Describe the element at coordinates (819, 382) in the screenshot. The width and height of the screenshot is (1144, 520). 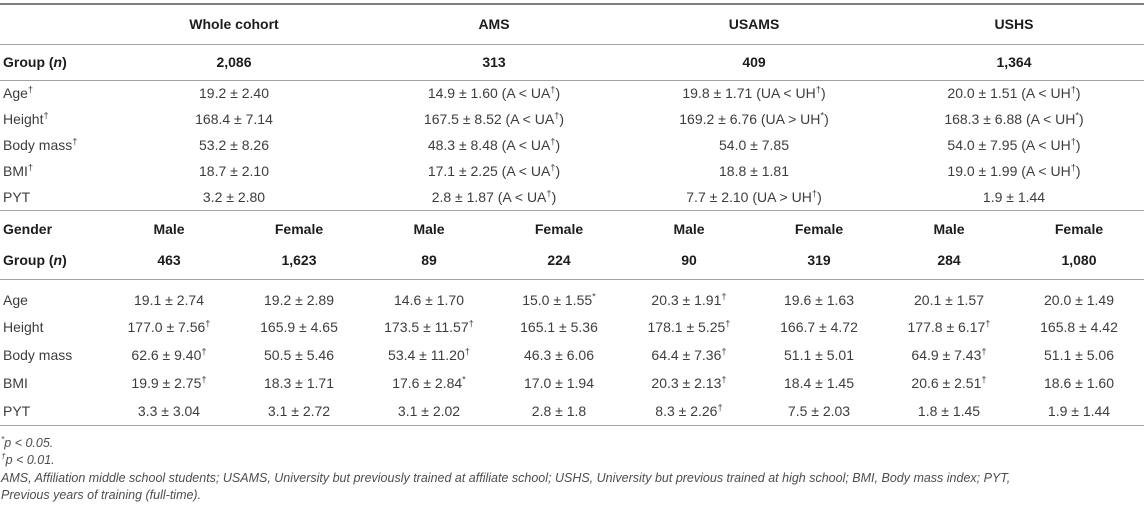
I see `cell: 18.4 ± 1.45` at that location.